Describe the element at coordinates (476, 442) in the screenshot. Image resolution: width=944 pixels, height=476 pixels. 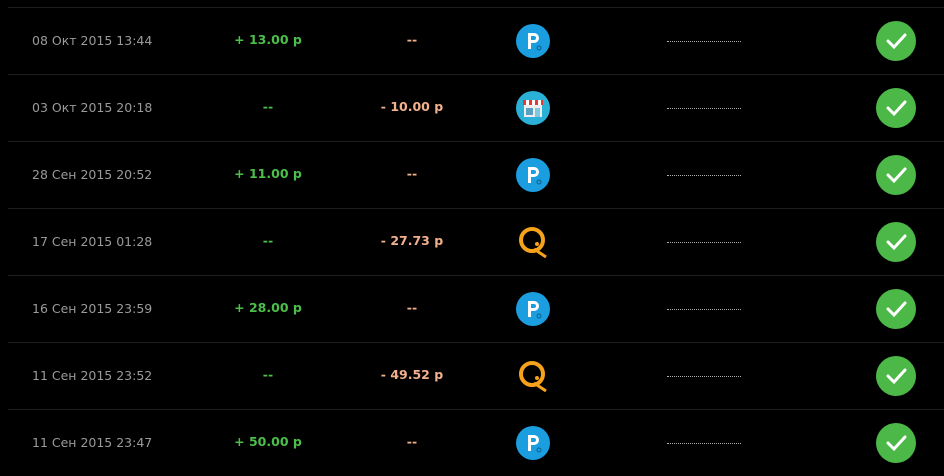
I see `table-row: 11 Сен 2015 23:47 + 50.00 р --` at that location.